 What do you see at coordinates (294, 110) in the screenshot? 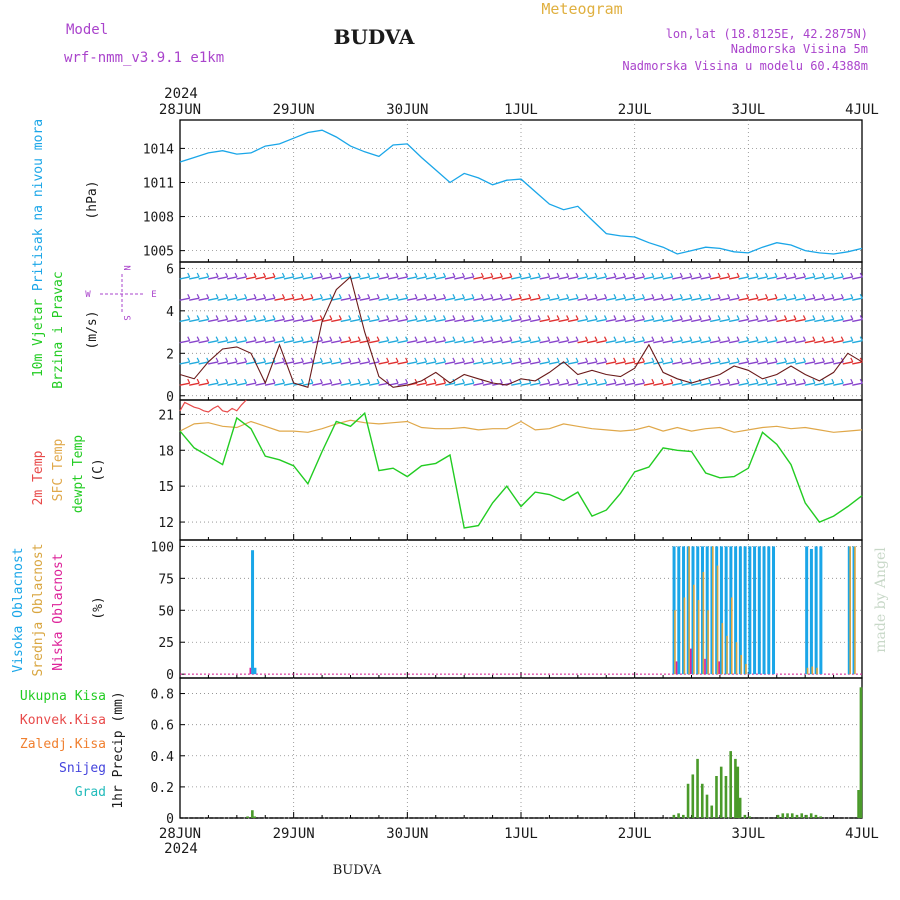
I see `time-label-top: 29JUN` at bounding box center [294, 110].